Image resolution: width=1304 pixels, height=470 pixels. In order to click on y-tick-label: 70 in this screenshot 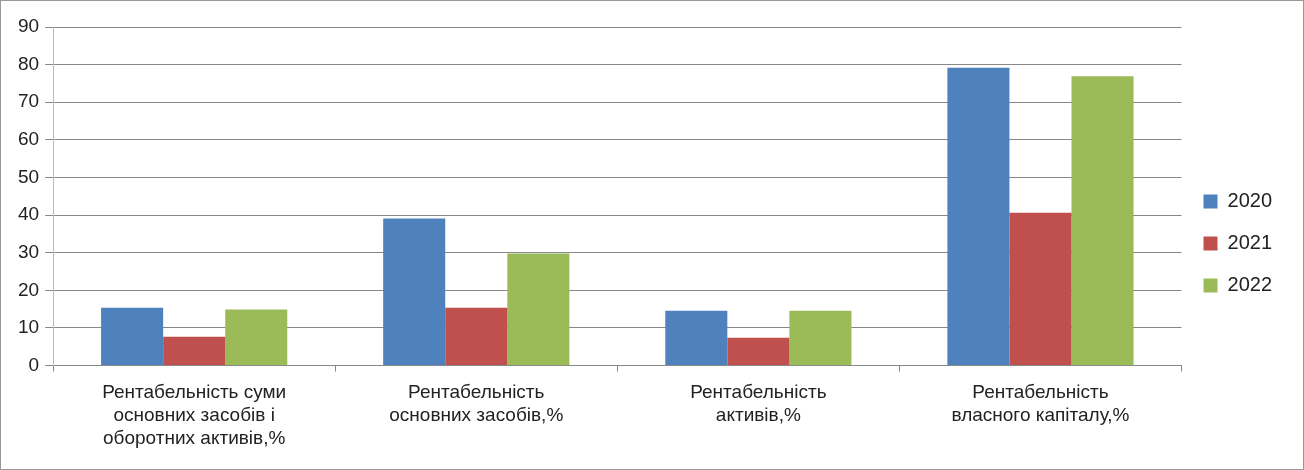, I will do `click(28, 101)`.